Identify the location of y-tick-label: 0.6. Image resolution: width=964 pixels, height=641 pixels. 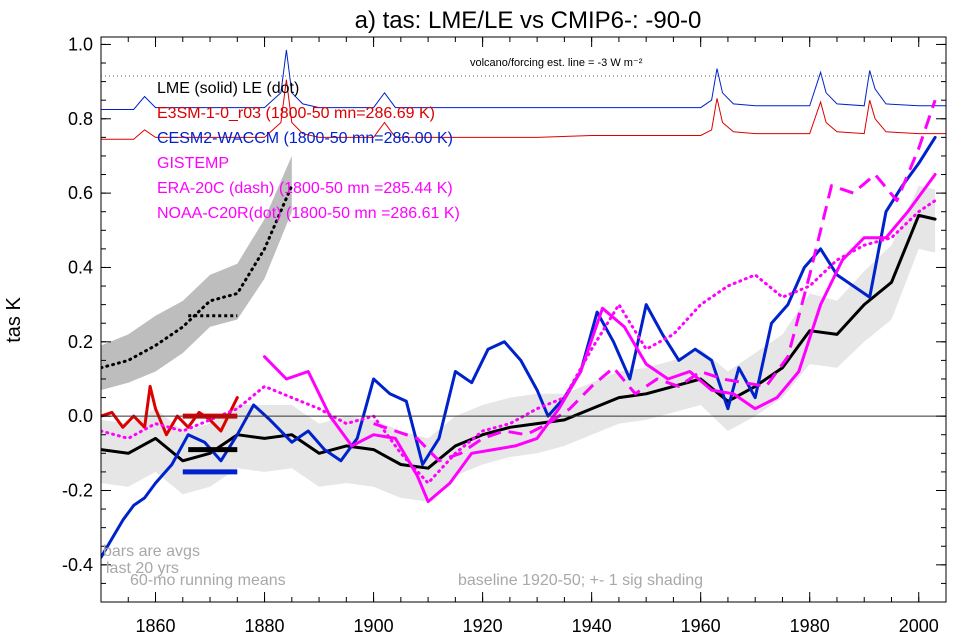
(80, 193).